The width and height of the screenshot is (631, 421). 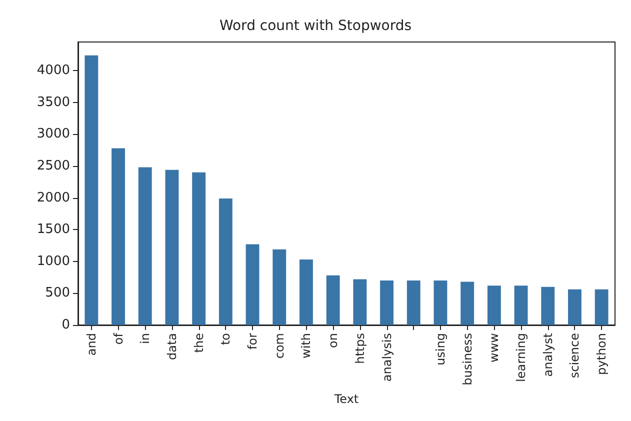 I want to click on y-tick-label: 3000, so click(x=53, y=134).